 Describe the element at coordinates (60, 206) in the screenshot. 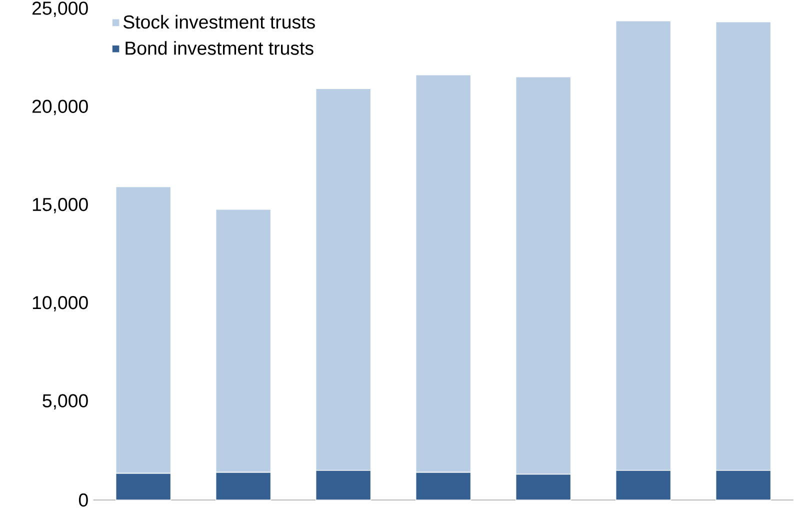

I see `y-tick-label: 15,000` at that location.